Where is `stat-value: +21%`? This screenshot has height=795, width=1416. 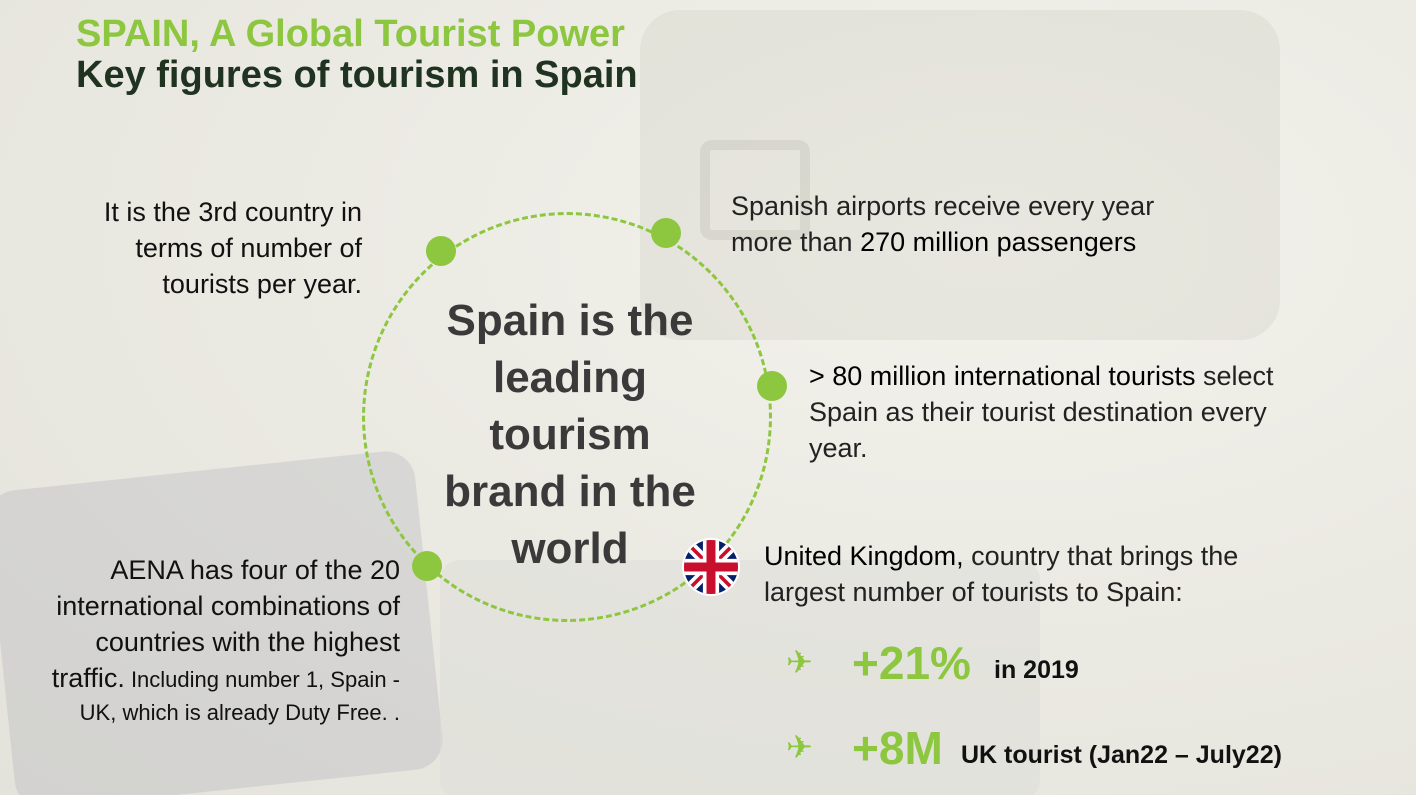
stat-value: +21% is located at coordinates (911, 663).